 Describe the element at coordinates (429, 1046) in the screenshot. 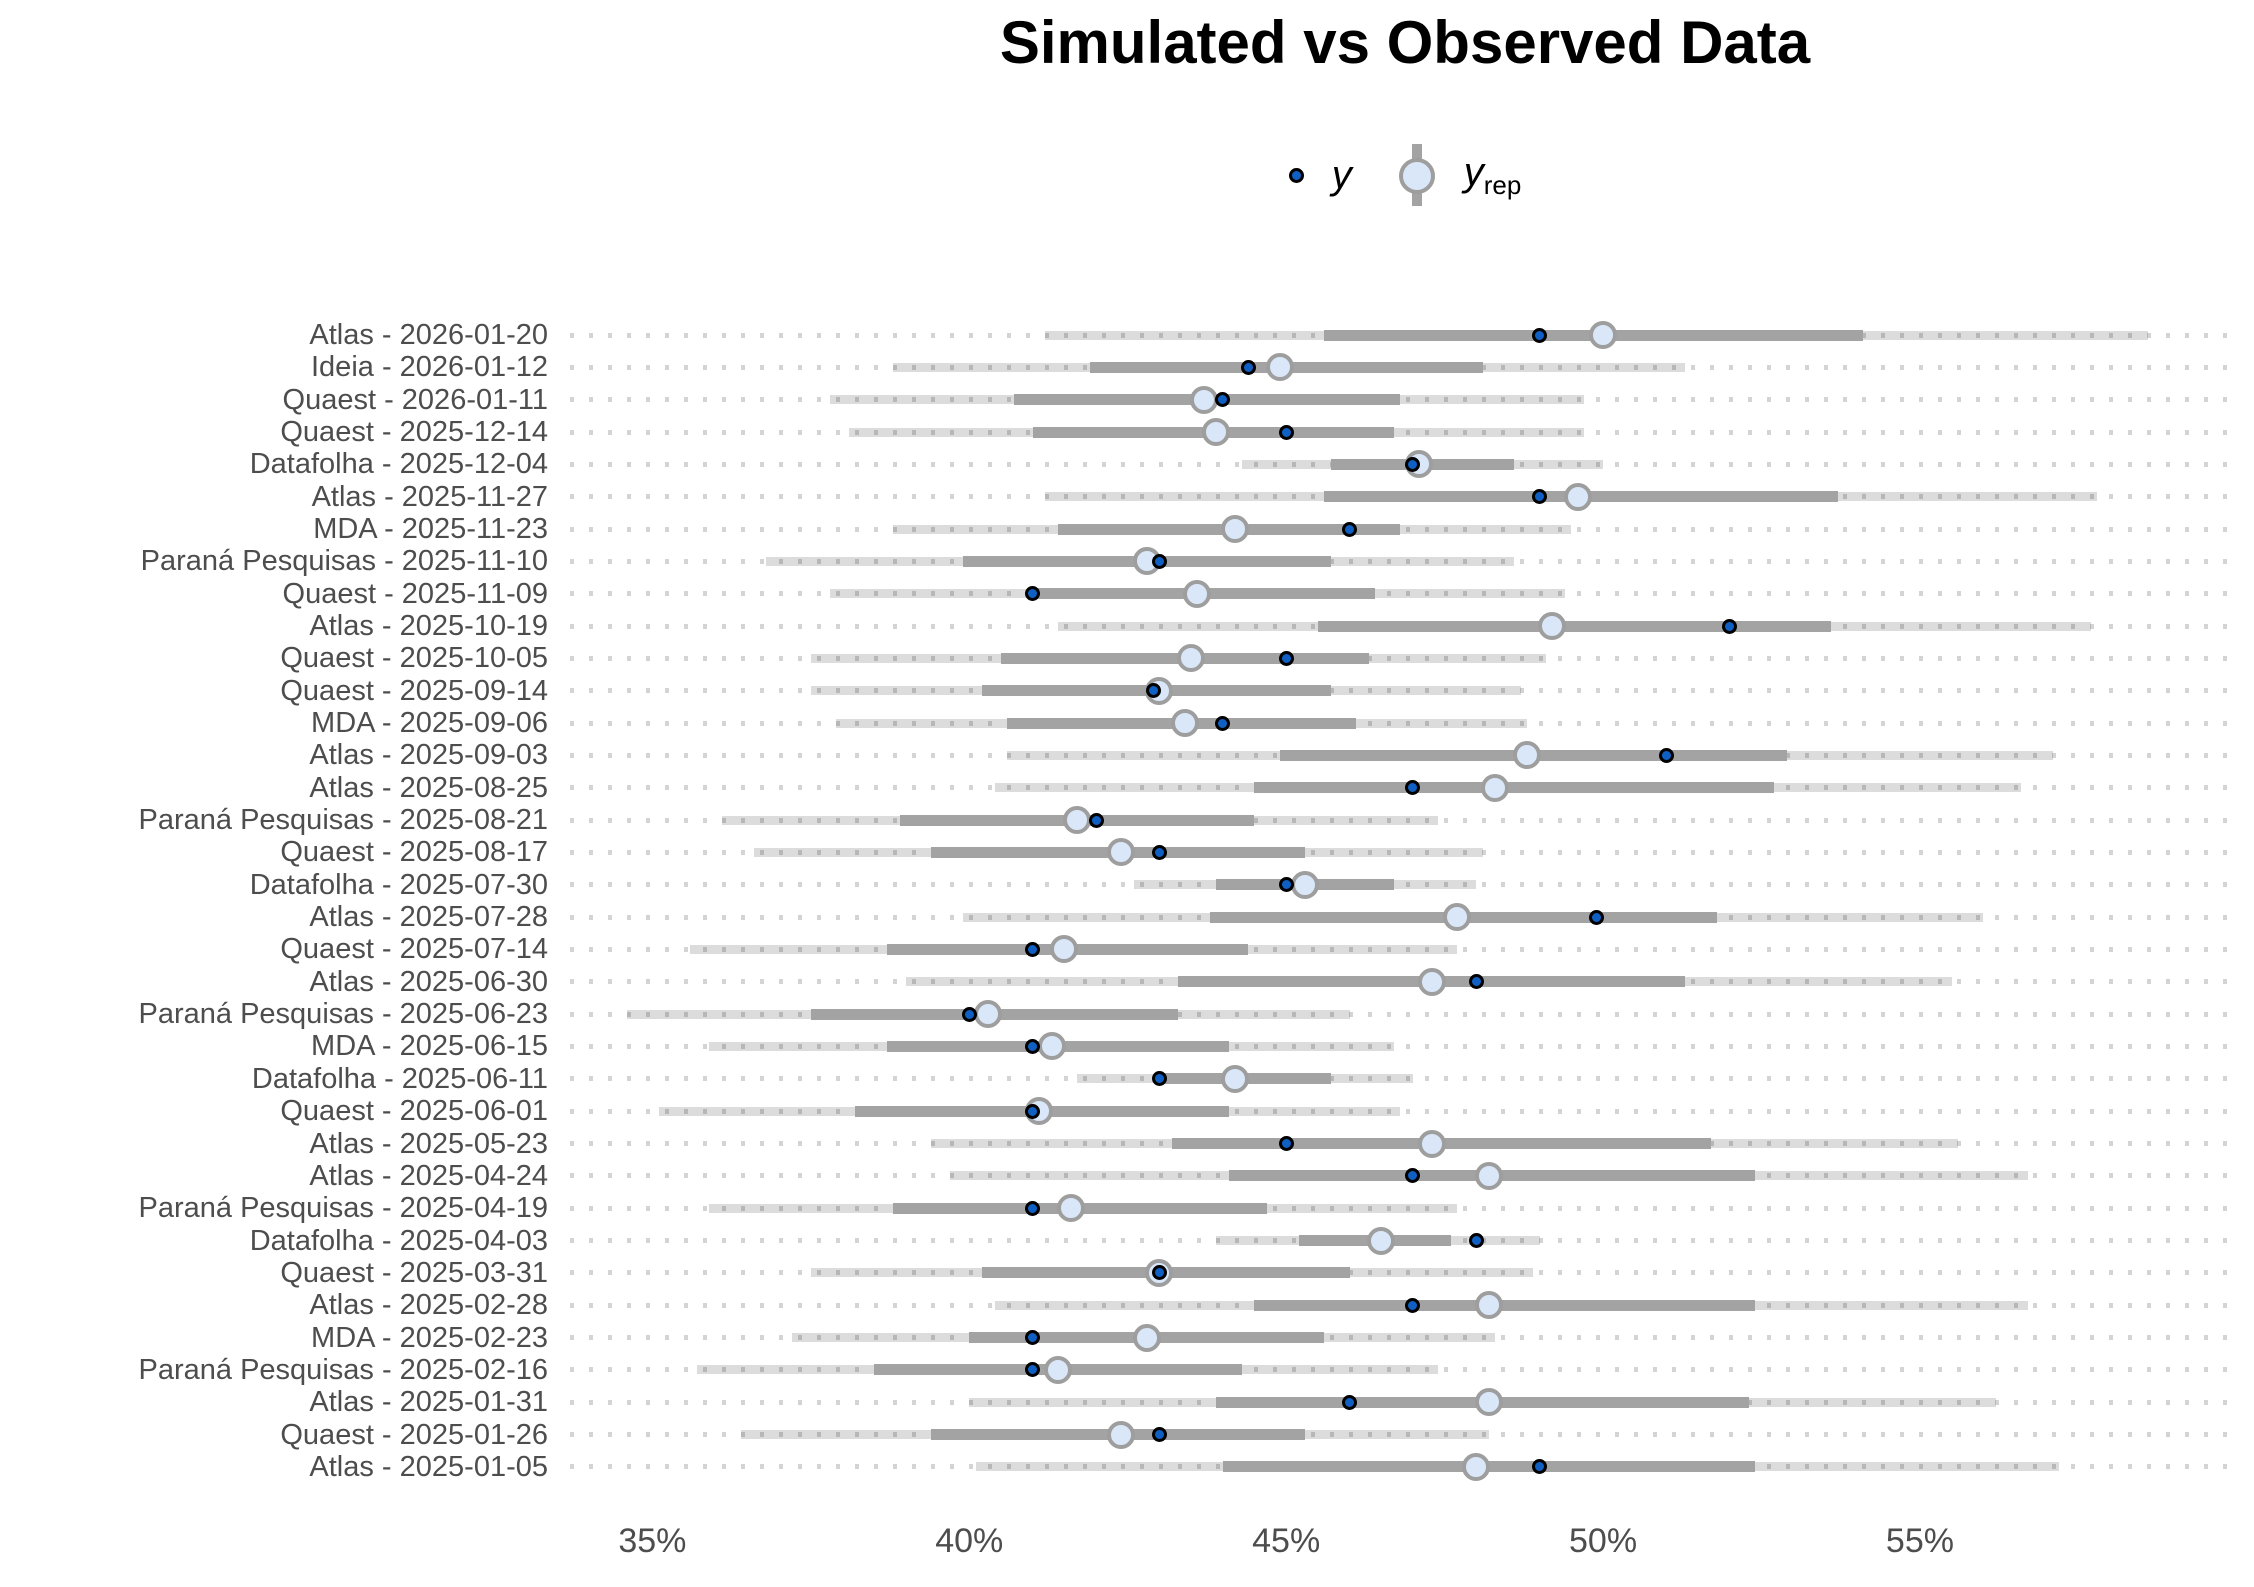

I see `row-label: MDA - 2025-06-15` at that location.